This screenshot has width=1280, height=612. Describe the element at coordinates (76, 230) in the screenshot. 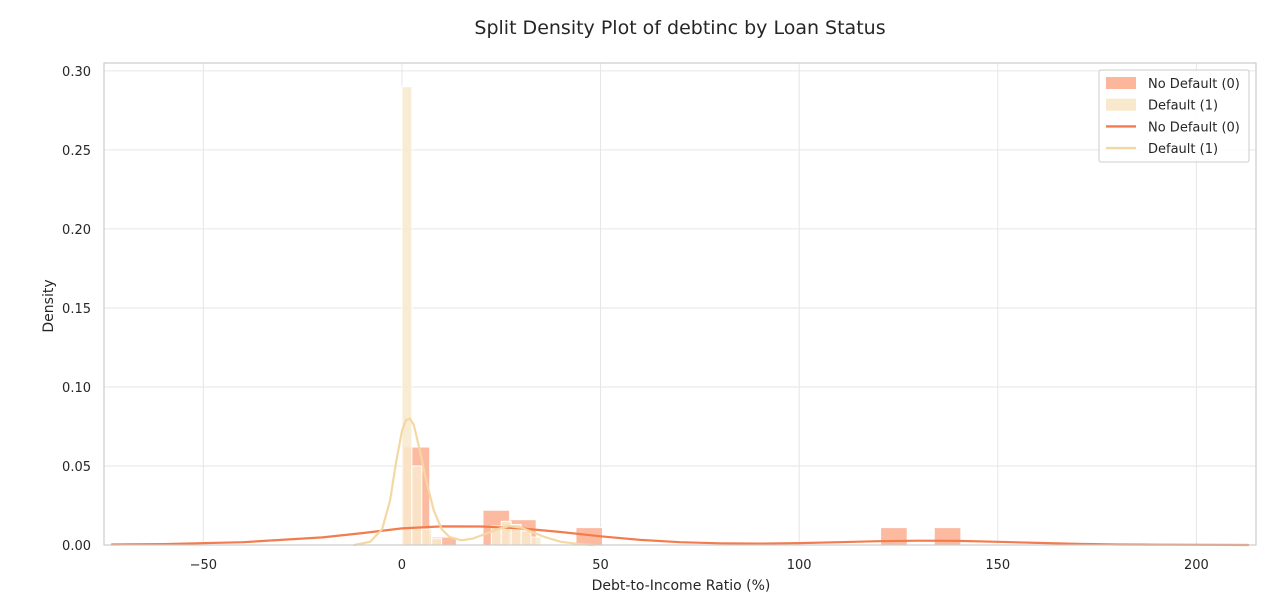

I see `y-tick-label: 0.20` at that location.